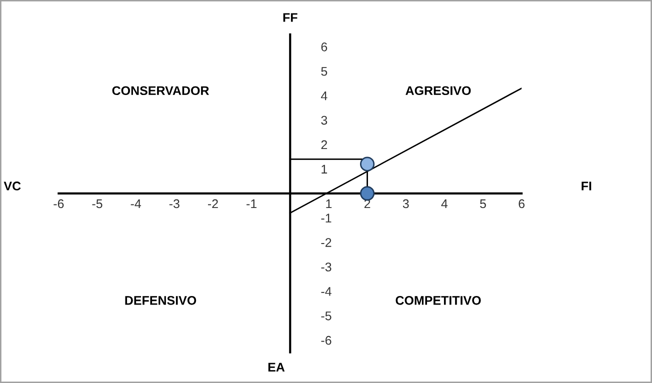 The width and height of the screenshot is (652, 383). Describe the element at coordinates (326, 218) in the screenshot. I see `y-tick-label: -1` at that location.